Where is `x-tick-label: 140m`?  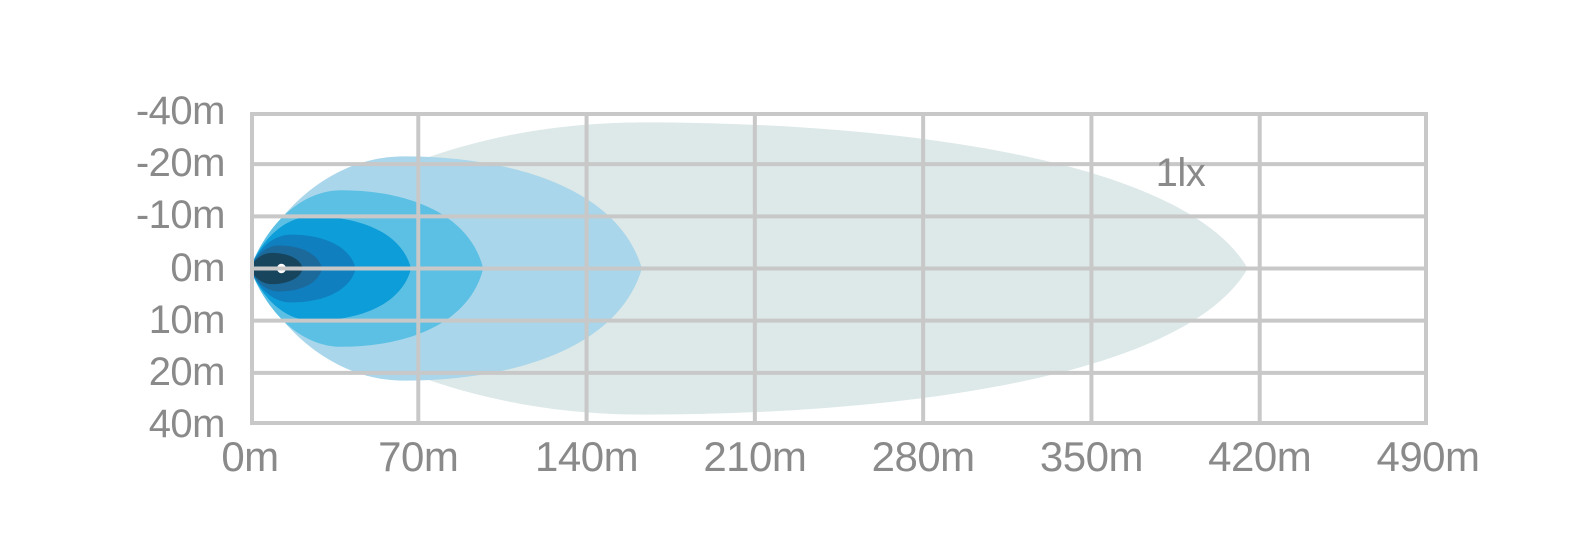 x-tick-label: 140m is located at coordinates (587, 456).